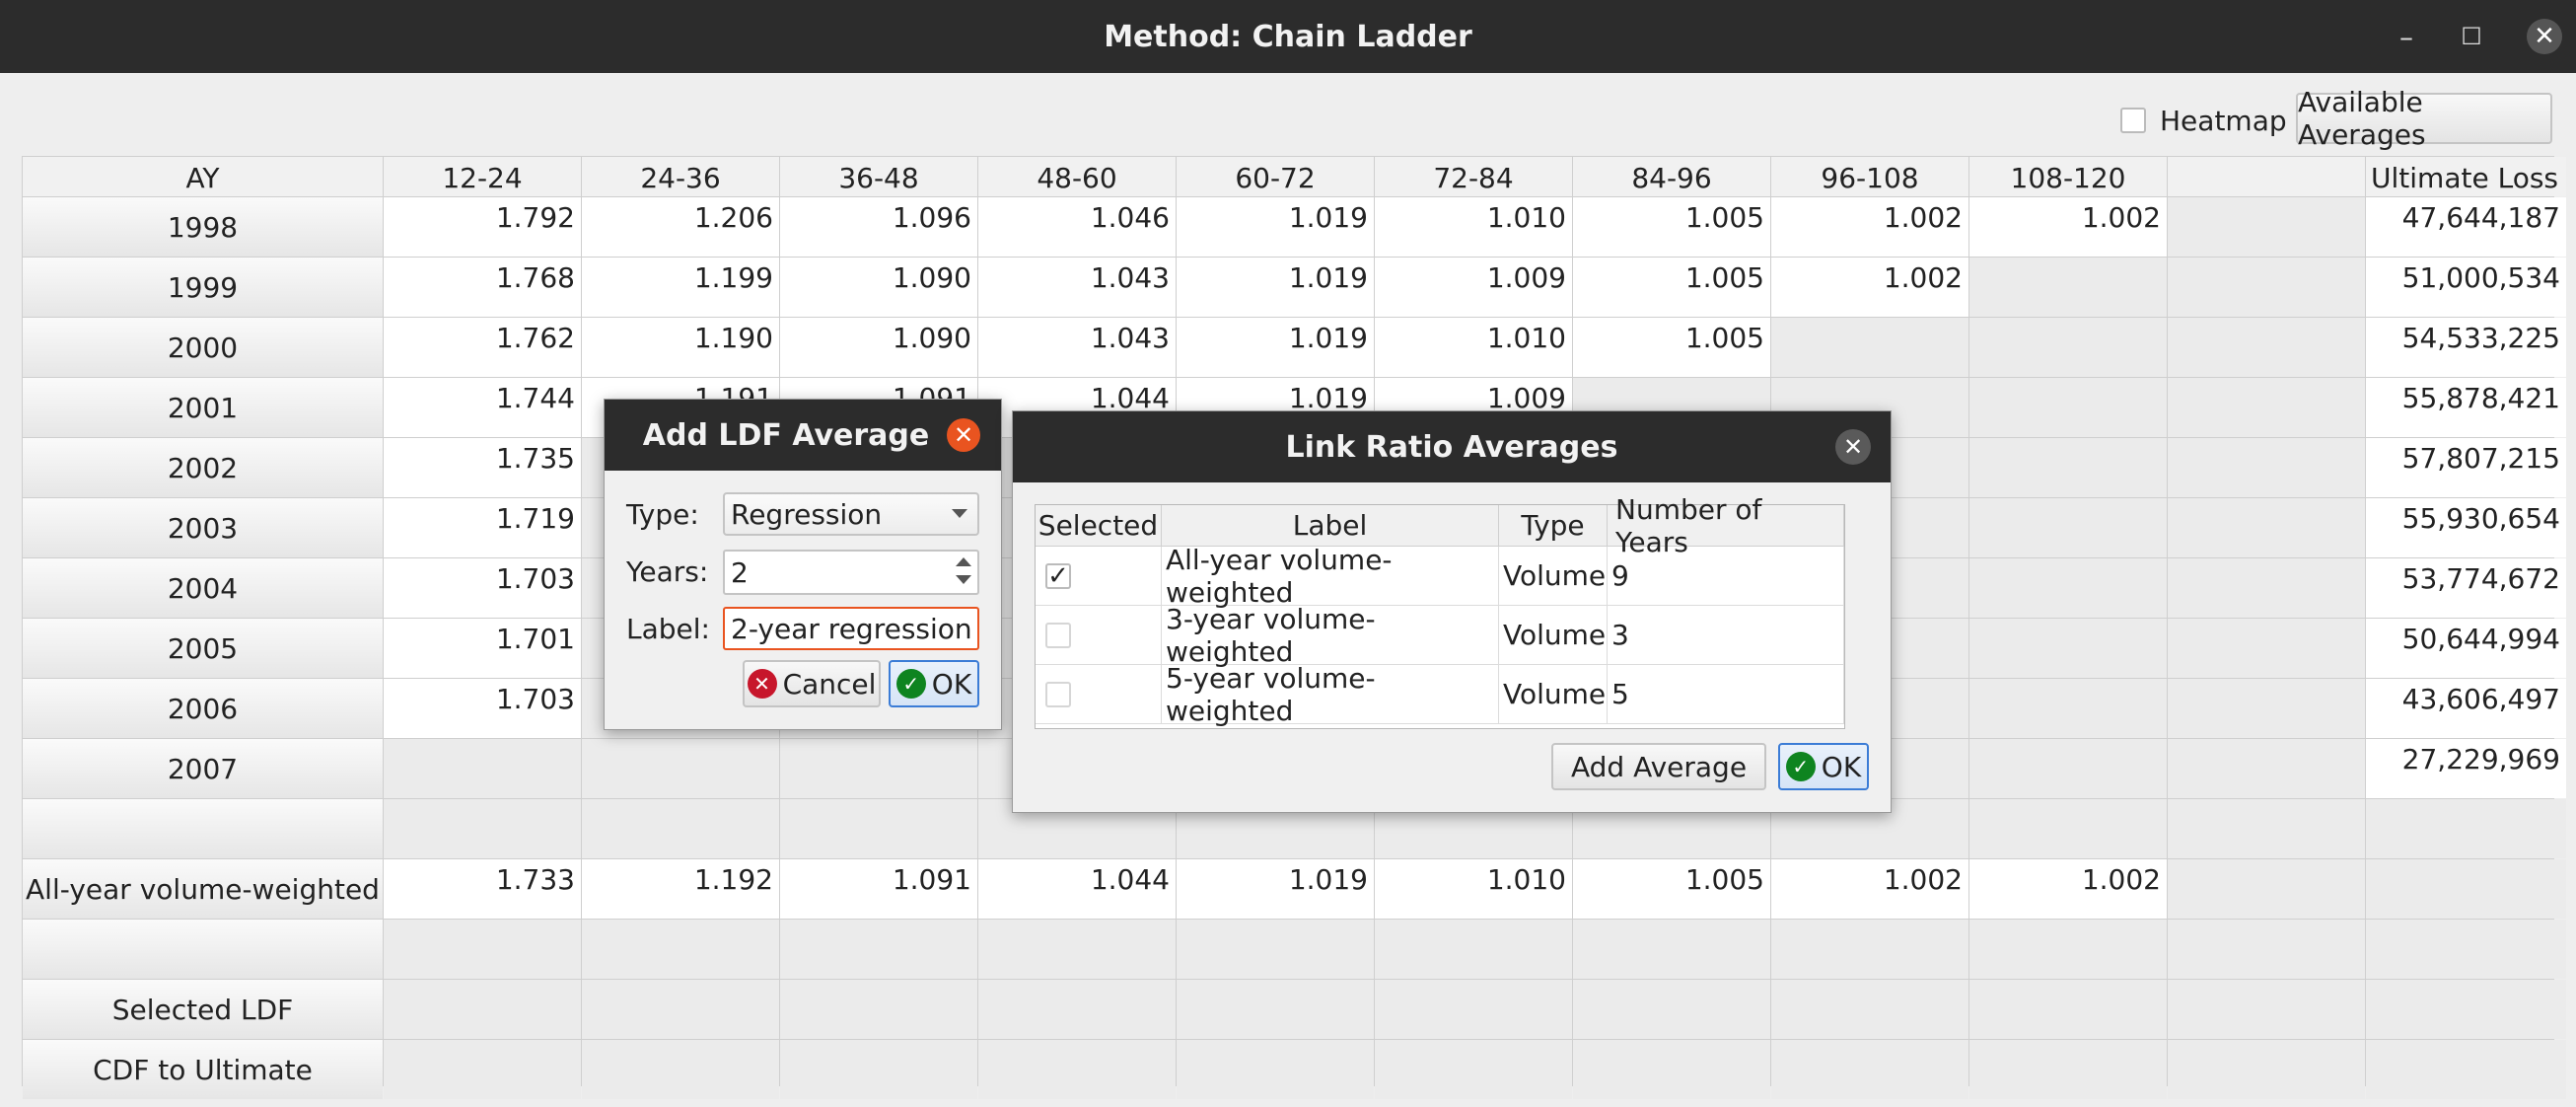 The image size is (2576, 1107). Describe the element at coordinates (2466, 176) in the screenshot. I see `column-header: Ultimate Loss` at that location.